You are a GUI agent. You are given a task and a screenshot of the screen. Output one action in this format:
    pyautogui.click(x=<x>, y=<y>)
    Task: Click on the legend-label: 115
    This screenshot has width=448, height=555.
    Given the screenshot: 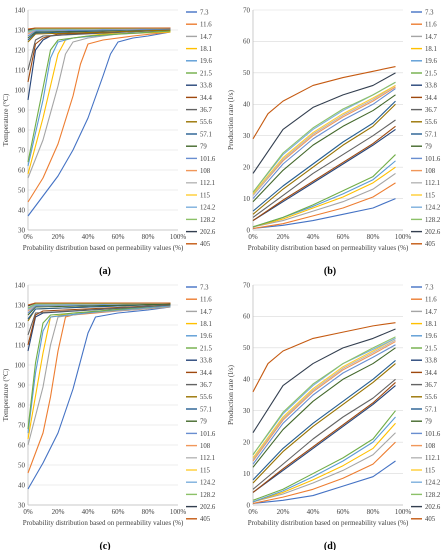 What is the action you would take?
    pyautogui.click(x=205, y=195)
    